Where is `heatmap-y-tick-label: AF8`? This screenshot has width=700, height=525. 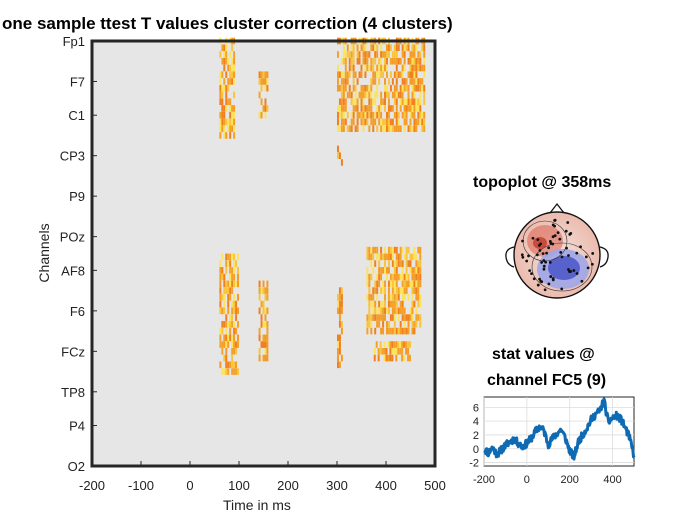 heatmap-y-tick-label: AF8 is located at coordinates (73, 270).